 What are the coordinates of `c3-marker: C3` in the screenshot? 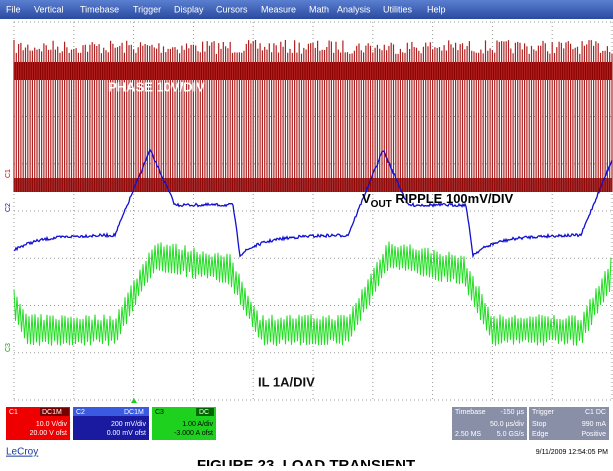 It's located at (8, 347).